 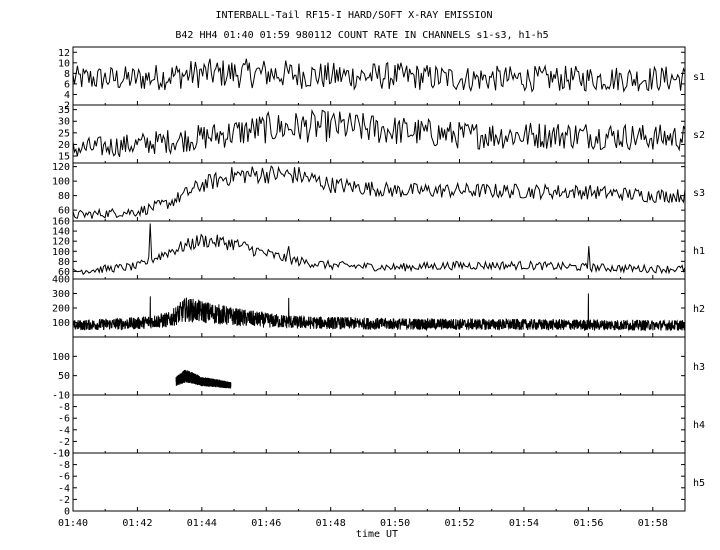 What do you see at coordinates (61, 232) in the screenshot?
I see `y-tick-label-h1: 140` at bounding box center [61, 232].